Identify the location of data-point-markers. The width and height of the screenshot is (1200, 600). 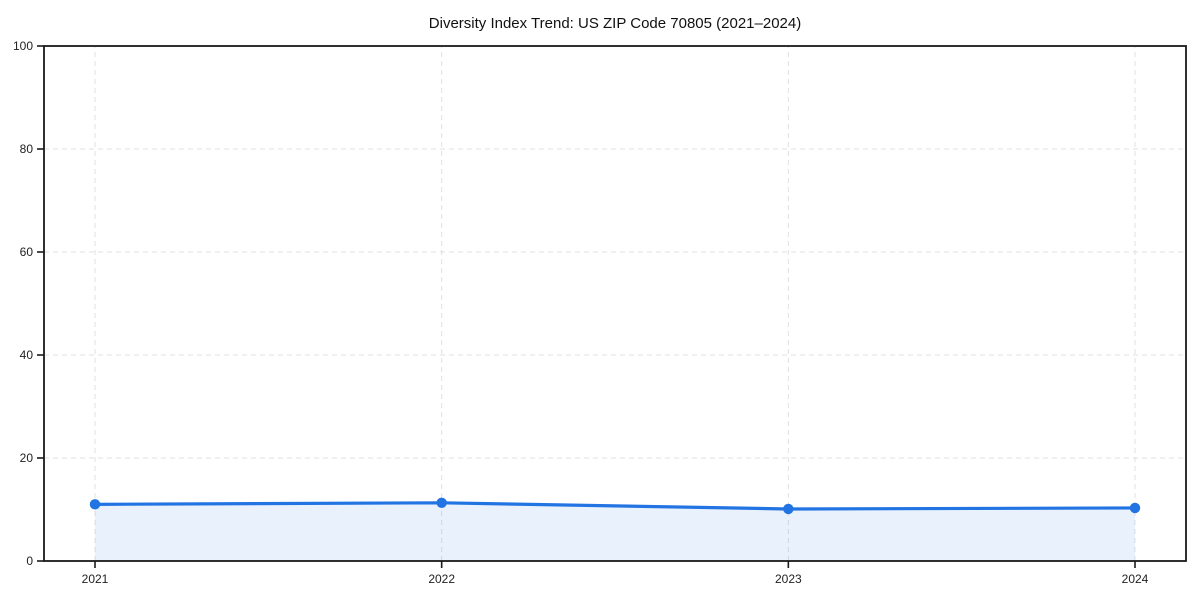
(615, 506).